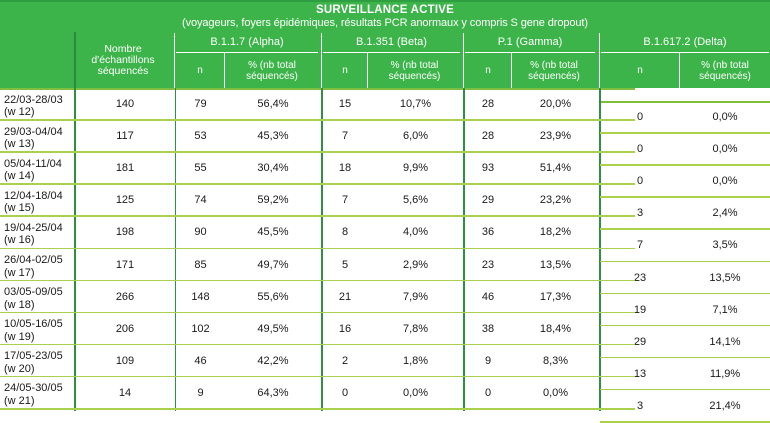  What do you see at coordinates (679, 70) in the screenshot?
I see `header-divider-delta-inner` at bounding box center [679, 70].